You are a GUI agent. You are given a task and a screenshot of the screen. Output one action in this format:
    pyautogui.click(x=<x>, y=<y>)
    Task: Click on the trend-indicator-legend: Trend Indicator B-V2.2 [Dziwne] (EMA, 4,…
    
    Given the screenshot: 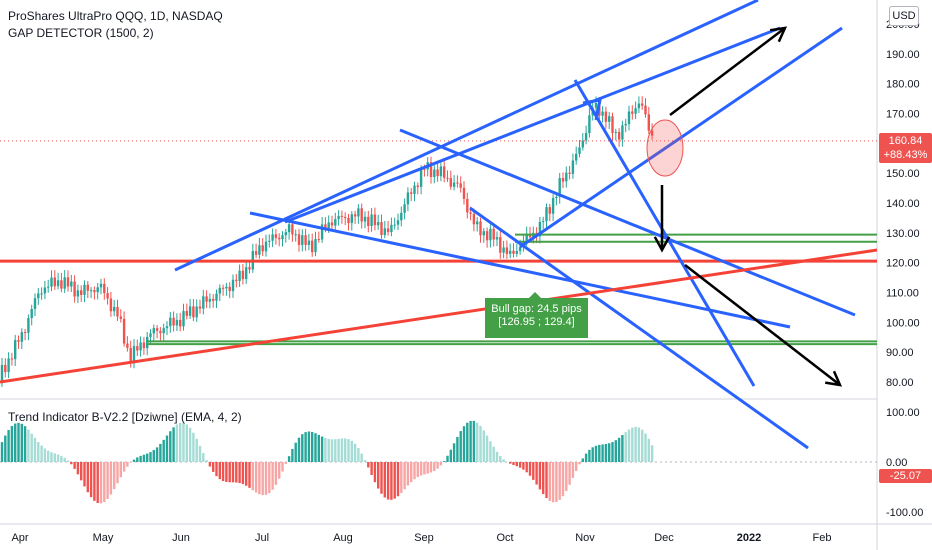 What is the action you would take?
    pyautogui.click(x=125, y=417)
    